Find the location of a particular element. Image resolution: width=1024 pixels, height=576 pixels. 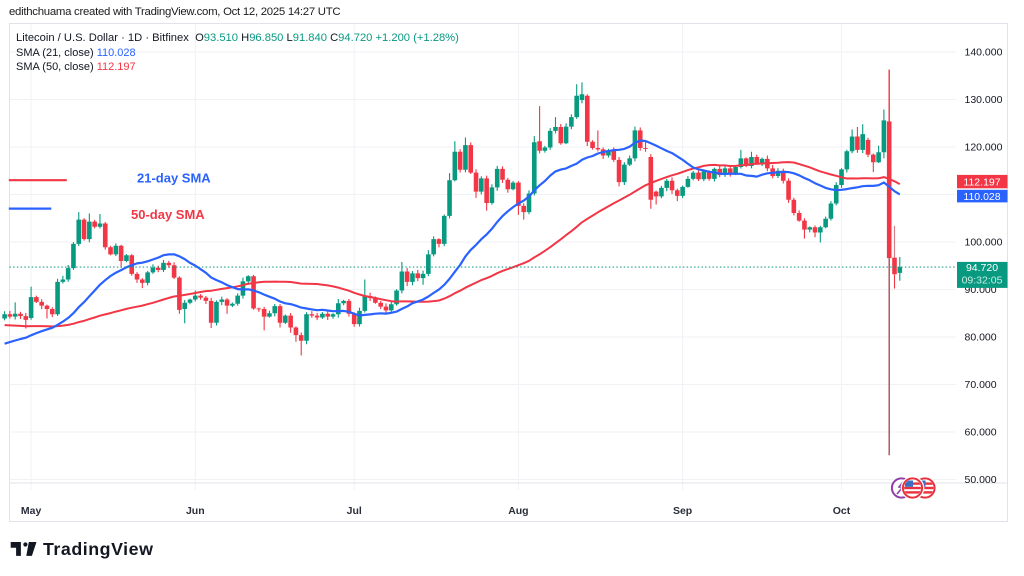

svg-text: 80.000 is located at coordinates (981, 338).